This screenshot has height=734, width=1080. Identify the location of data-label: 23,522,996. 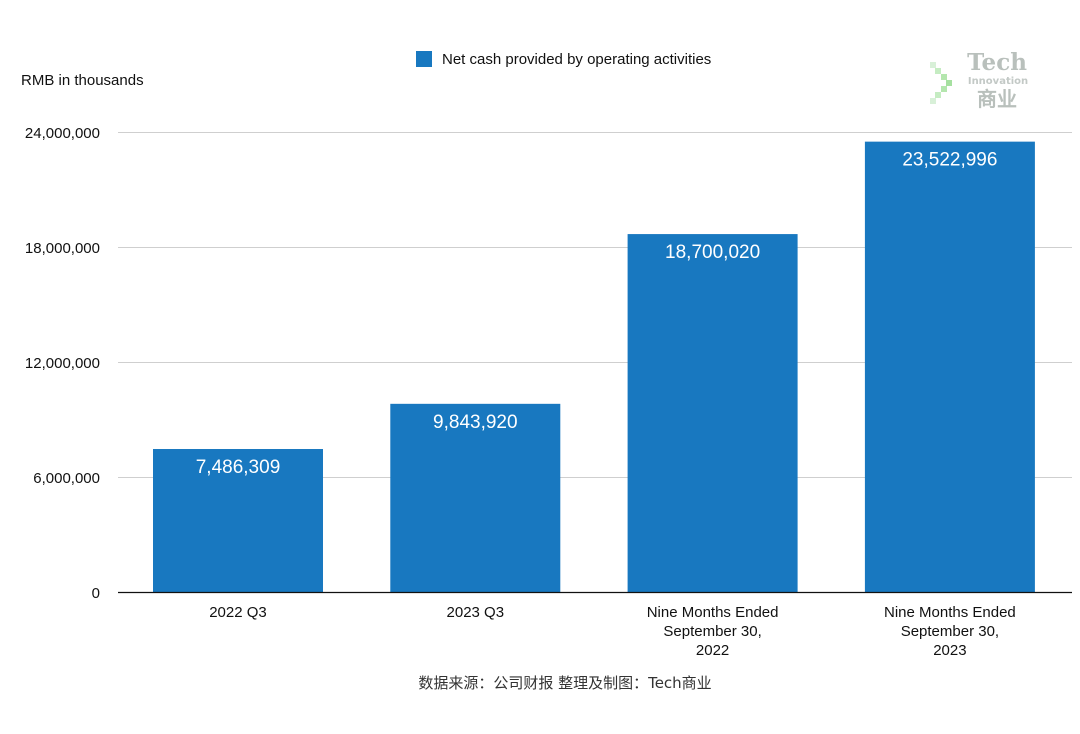
(949, 160).